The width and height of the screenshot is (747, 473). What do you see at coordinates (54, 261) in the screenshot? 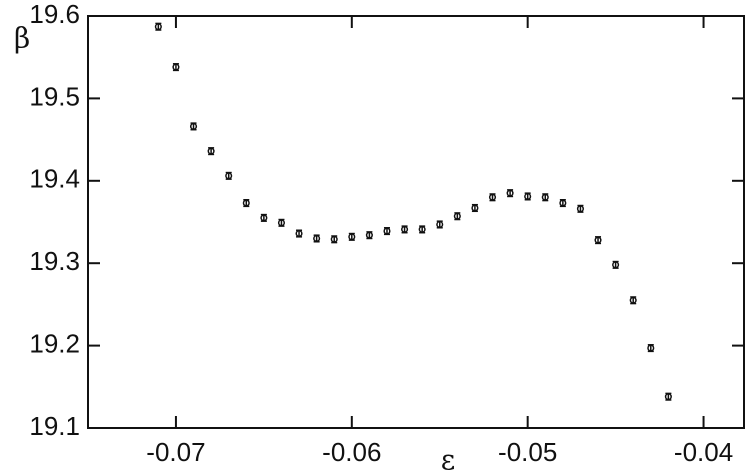
I see `y-tick-label: 19.3` at bounding box center [54, 261].